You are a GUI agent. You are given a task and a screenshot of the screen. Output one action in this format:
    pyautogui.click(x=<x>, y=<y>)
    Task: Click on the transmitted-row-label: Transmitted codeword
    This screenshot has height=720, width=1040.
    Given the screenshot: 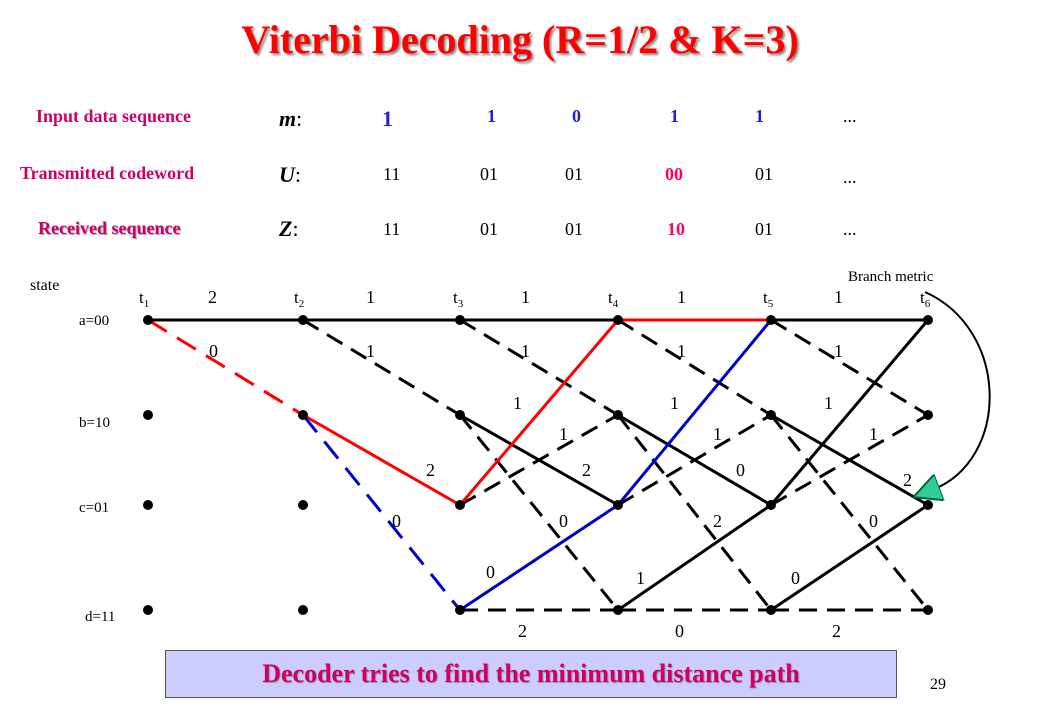 What is the action you would take?
    pyautogui.click(x=107, y=173)
    